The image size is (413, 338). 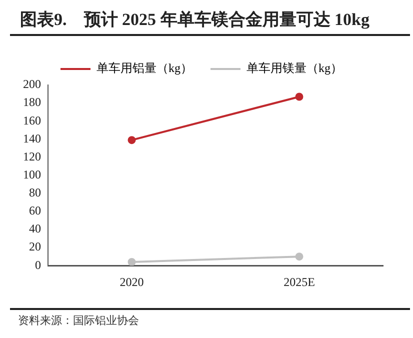 What do you see at coordinates (32, 120) in the screenshot?
I see `y-tick-label: 160` at bounding box center [32, 120].